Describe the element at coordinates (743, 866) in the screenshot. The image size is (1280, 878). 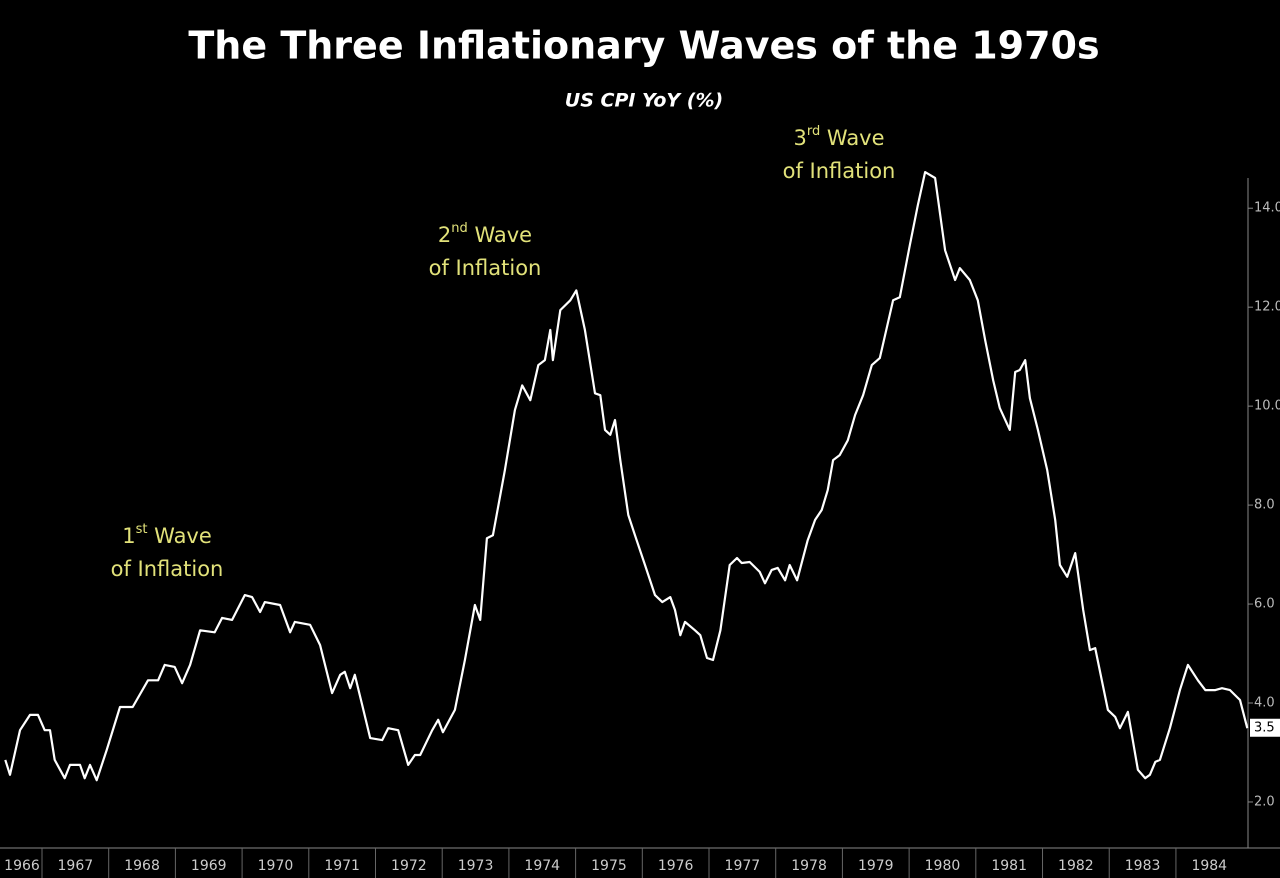
I see `x-tick-label: 1977` at that location.